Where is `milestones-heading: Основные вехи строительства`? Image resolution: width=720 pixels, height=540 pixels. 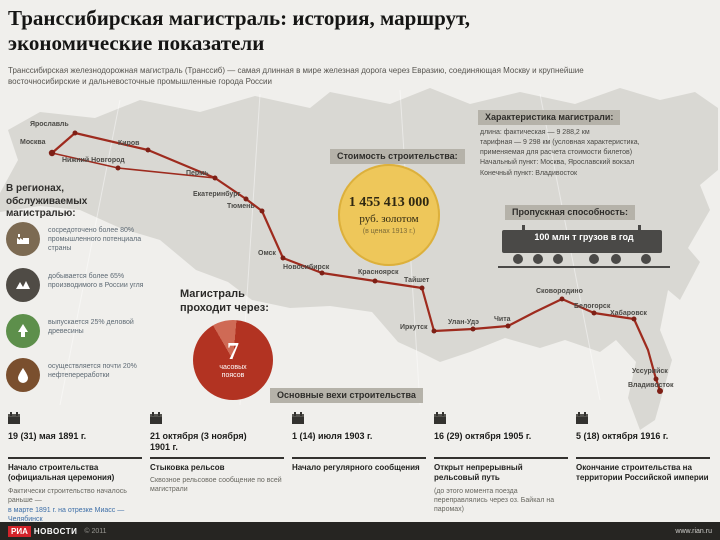 milestones-heading: Основные вехи строительства is located at coordinates (346, 395).